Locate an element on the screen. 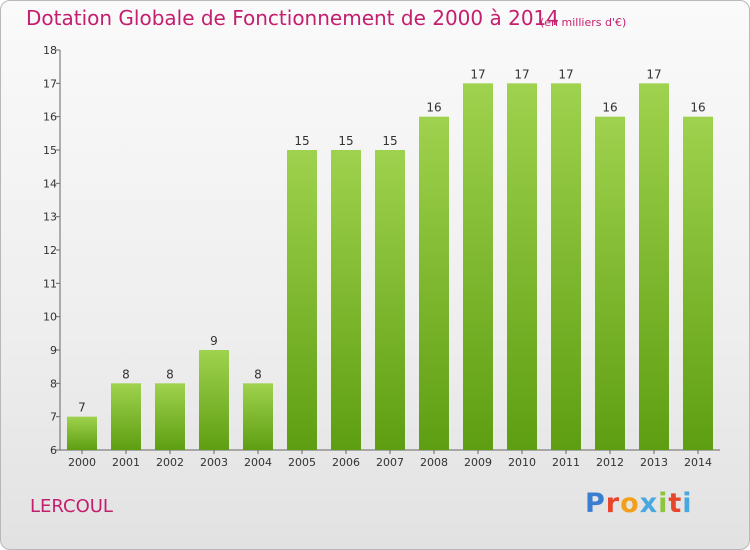  y-tick-label: 6 is located at coordinates (53, 450).